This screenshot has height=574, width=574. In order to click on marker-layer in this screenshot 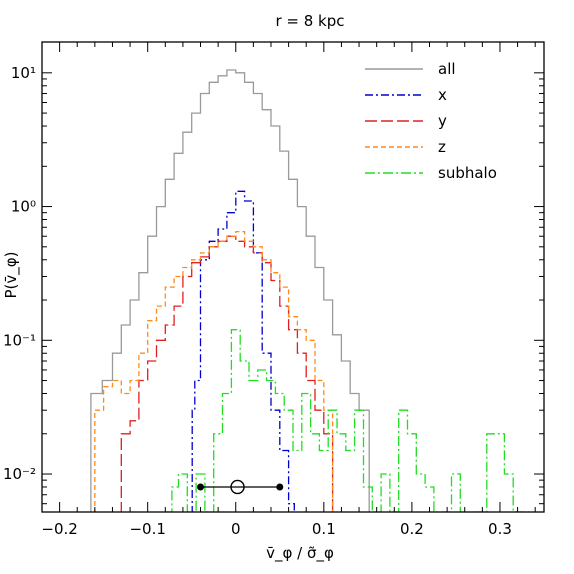, I will do `click(240, 487)`.